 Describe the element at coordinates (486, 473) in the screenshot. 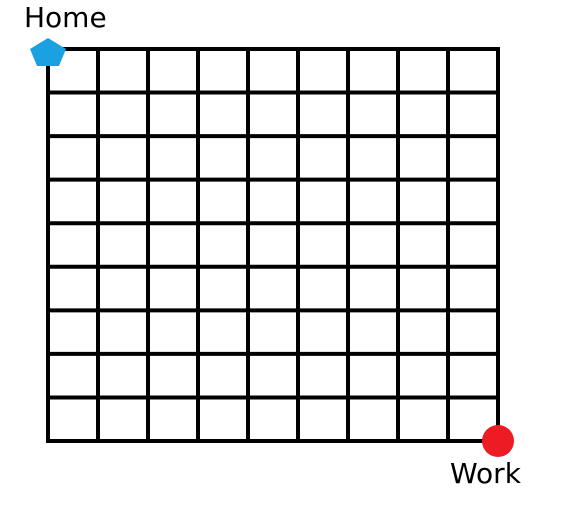

I see `work-label: Work` at that location.